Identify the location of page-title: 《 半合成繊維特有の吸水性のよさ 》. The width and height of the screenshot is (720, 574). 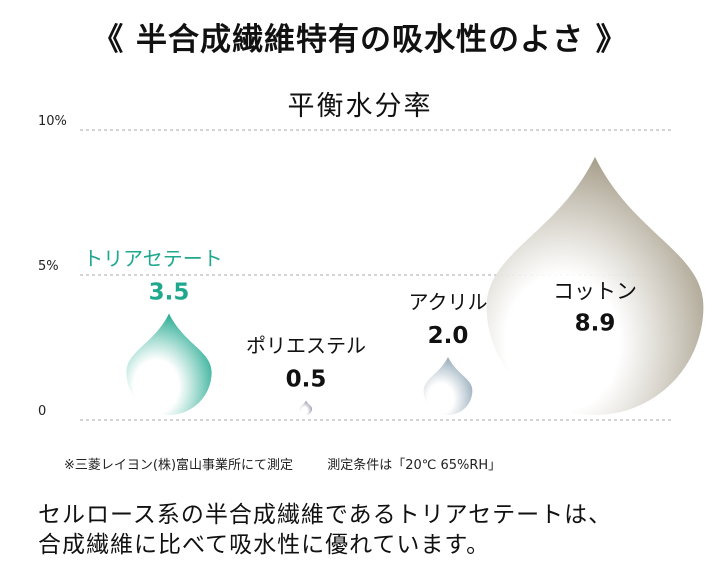
(360, 40).